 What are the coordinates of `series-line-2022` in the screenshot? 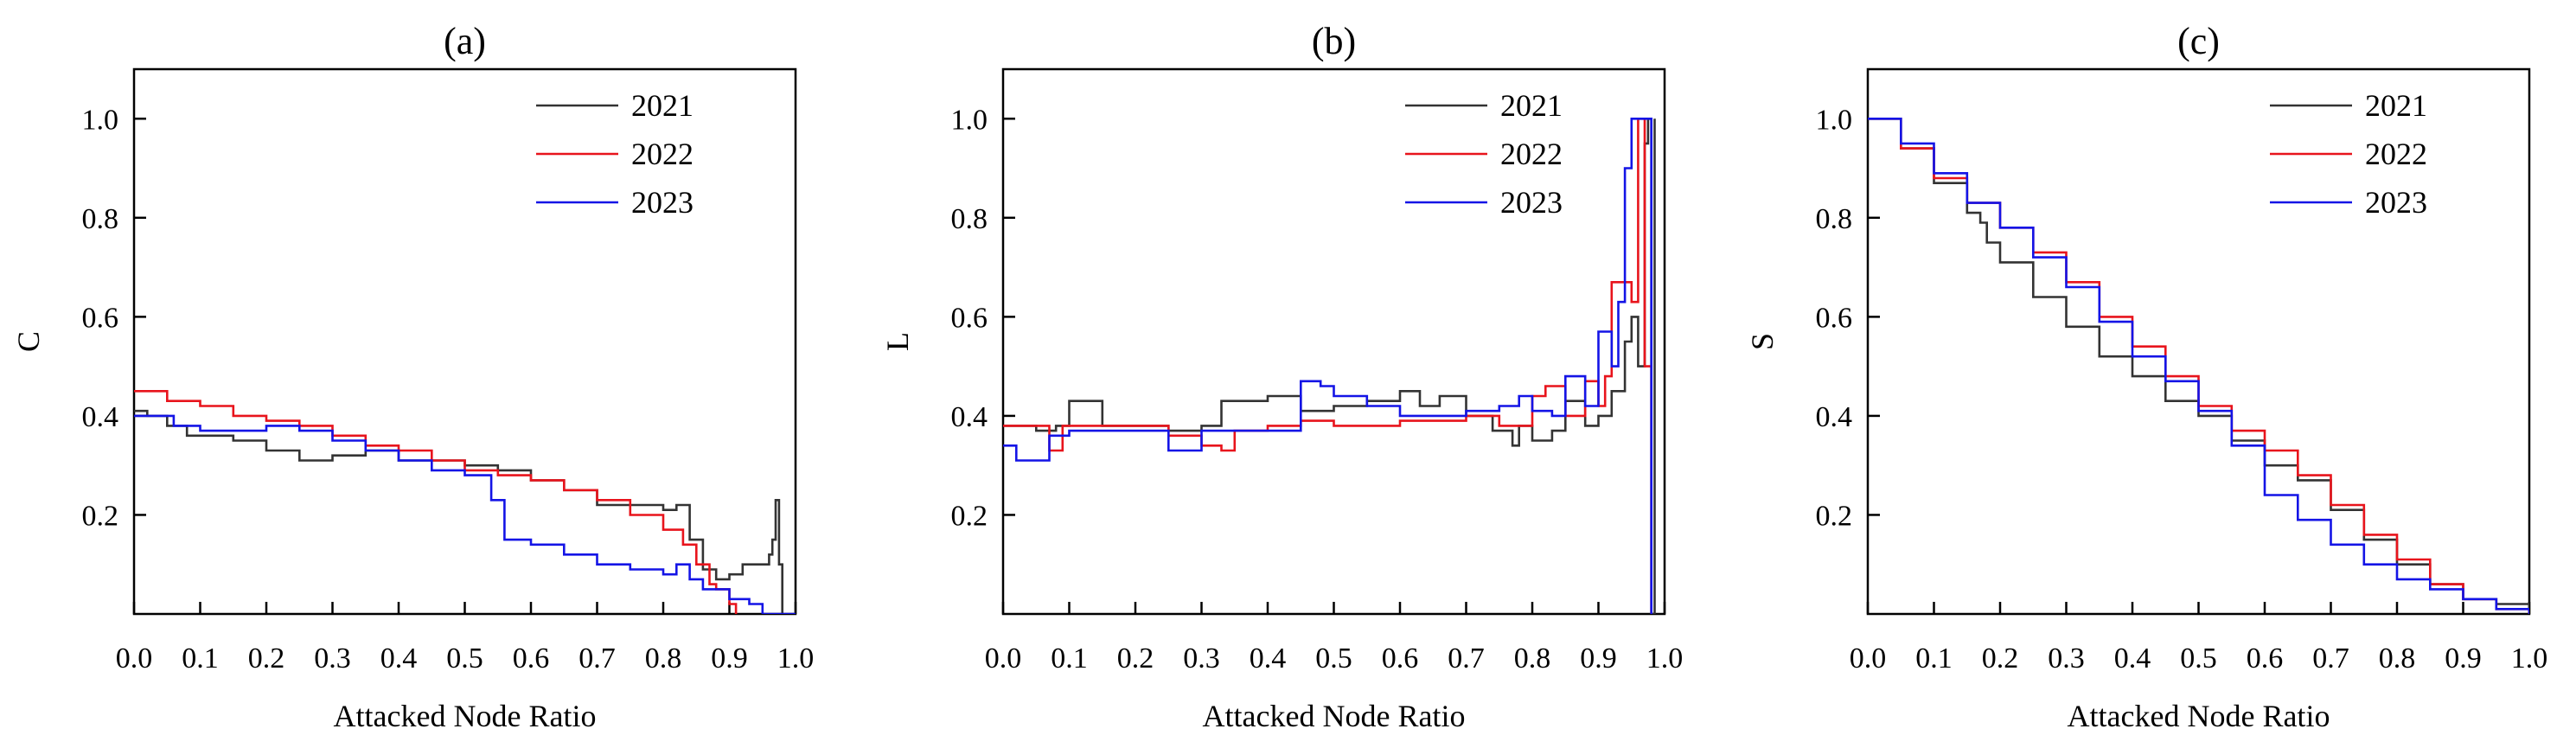 It's located at (436, 502).